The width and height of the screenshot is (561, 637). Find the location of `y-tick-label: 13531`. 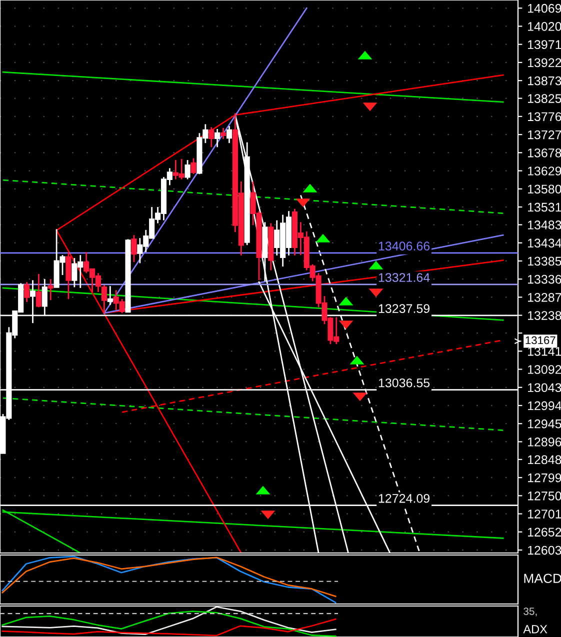

y-tick-label: 13531 is located at coordinates (544, 207).